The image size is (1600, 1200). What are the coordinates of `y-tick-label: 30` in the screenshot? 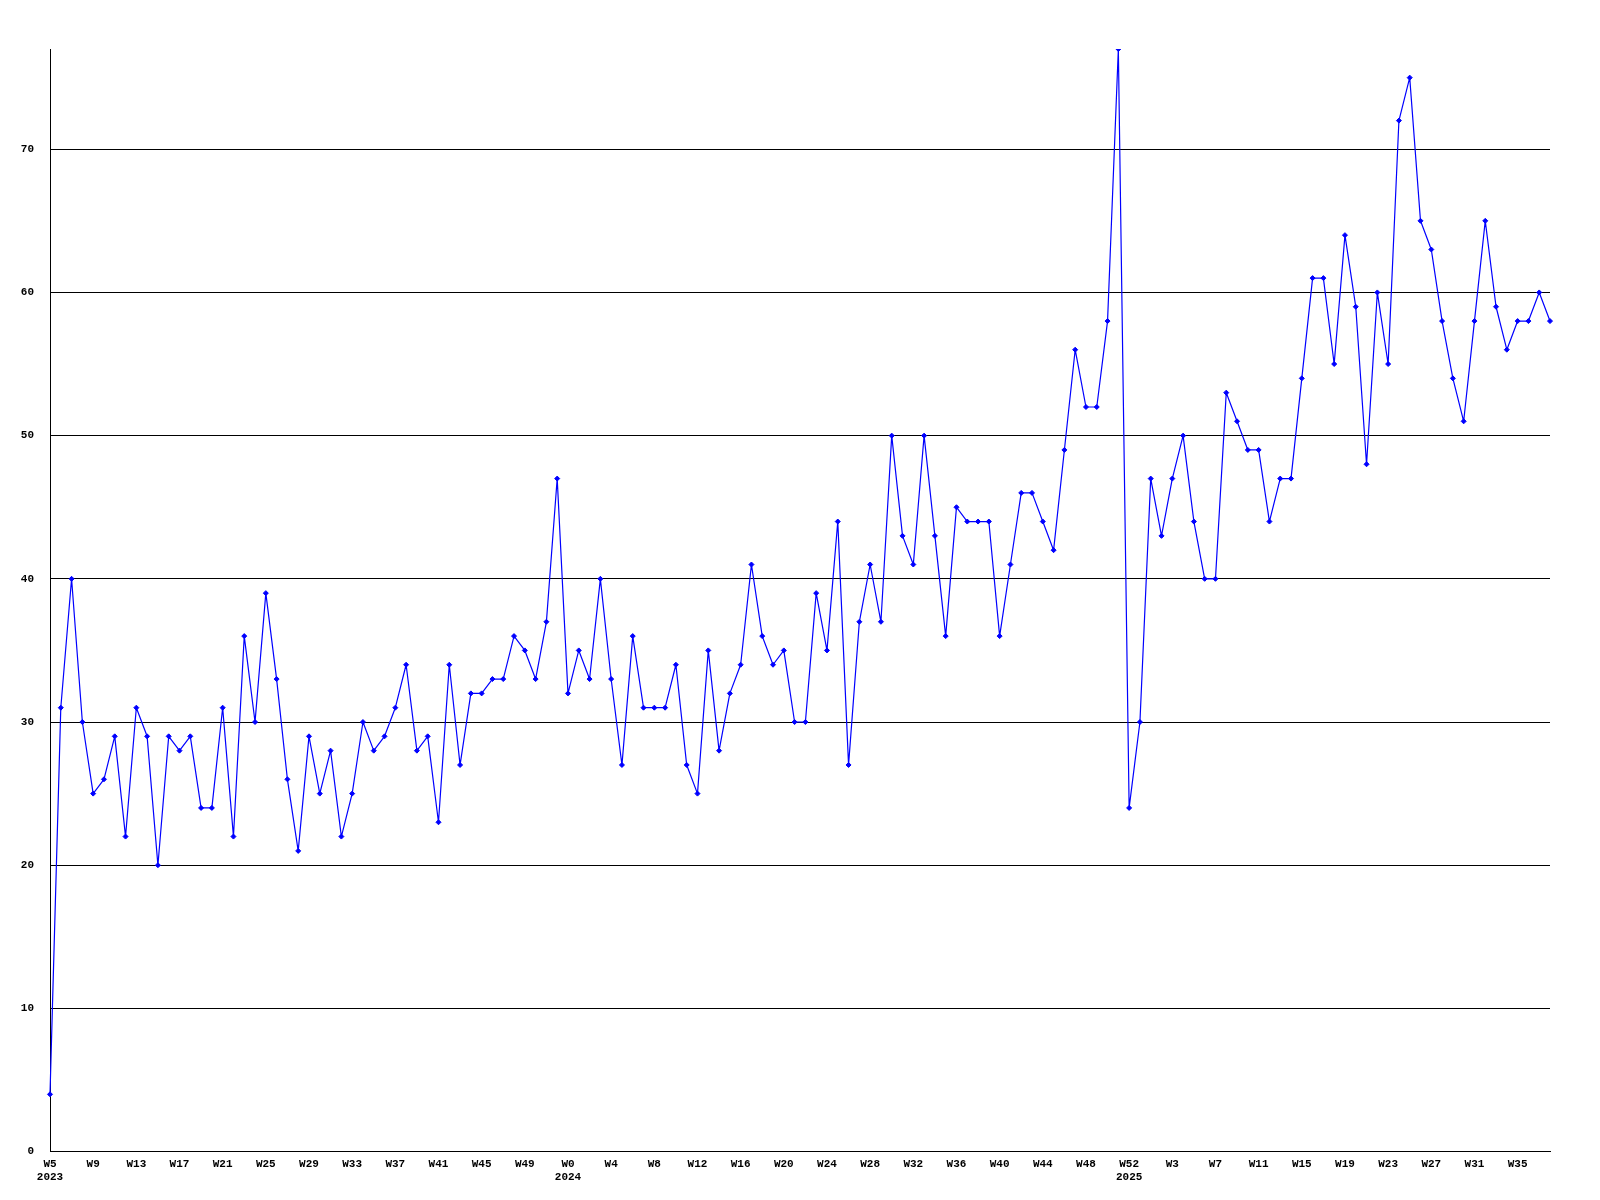 It's located at (27, 721).